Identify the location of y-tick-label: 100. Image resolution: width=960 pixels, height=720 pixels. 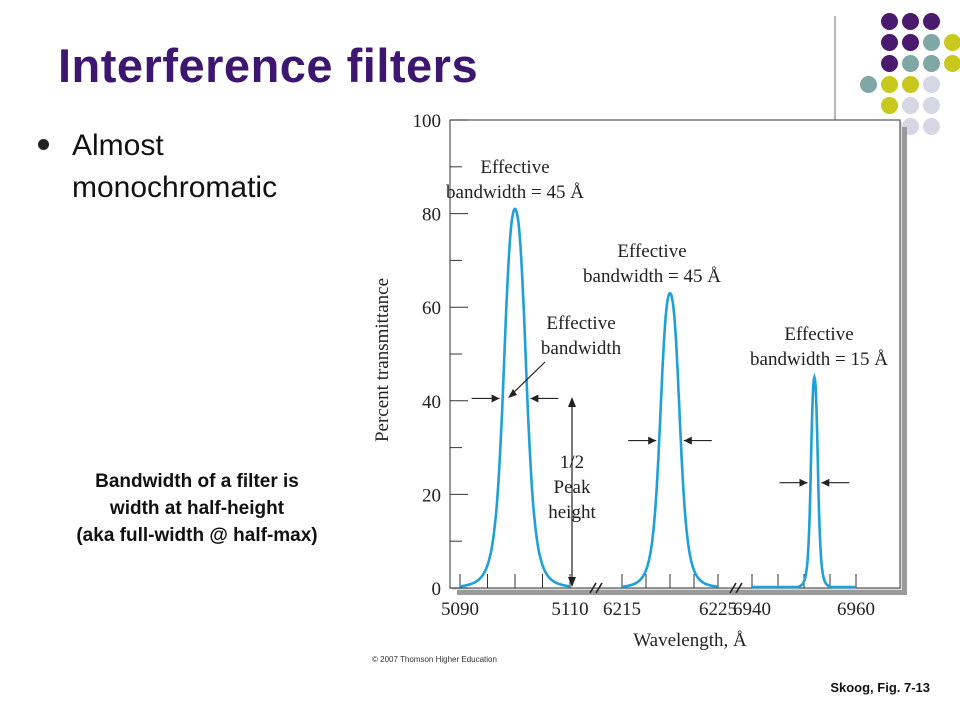
(427, 121).